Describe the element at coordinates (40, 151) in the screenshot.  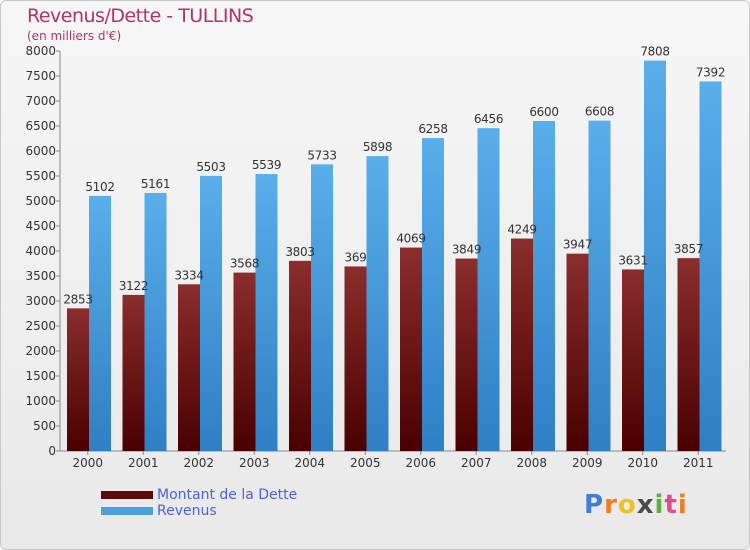
I see `y-tick-label: 6000` at that location.